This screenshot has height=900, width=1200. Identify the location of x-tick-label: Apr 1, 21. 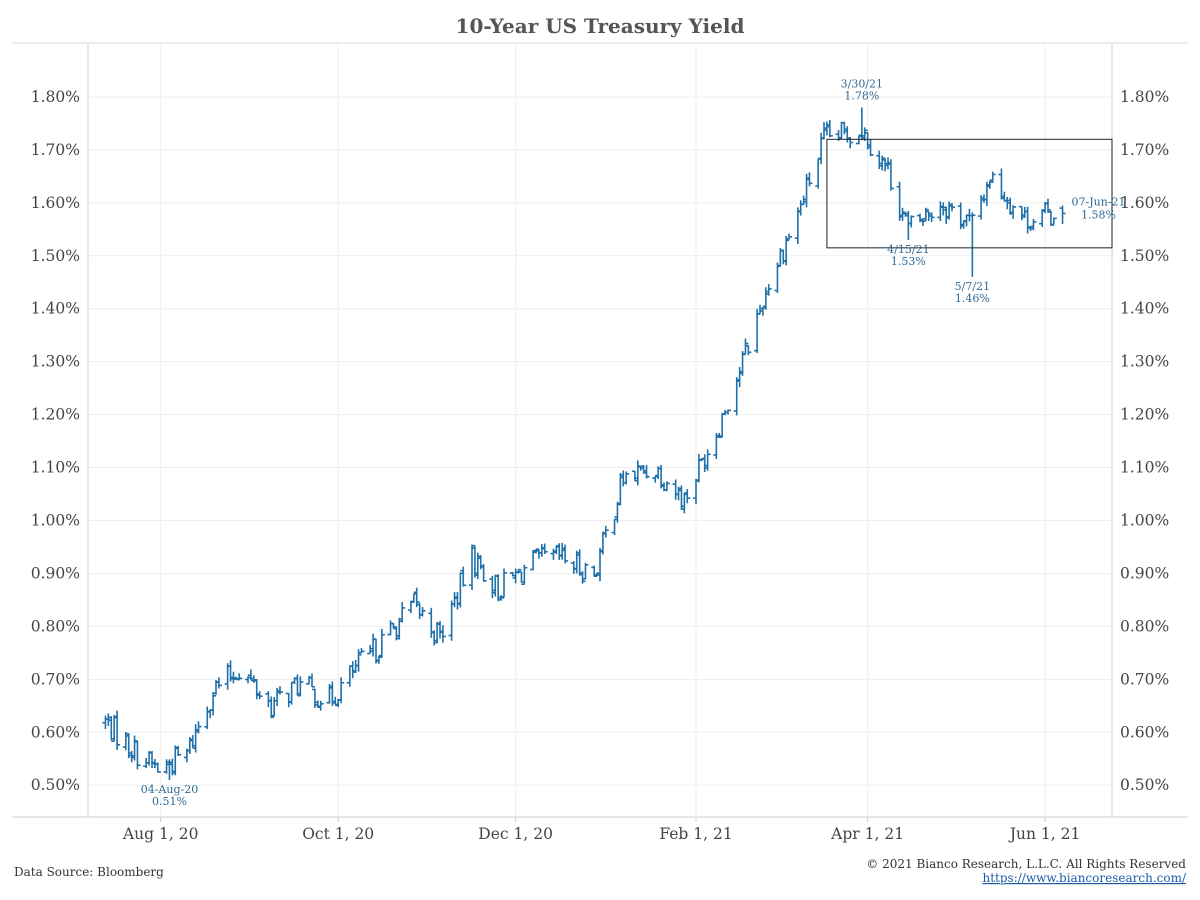
(867, 834).